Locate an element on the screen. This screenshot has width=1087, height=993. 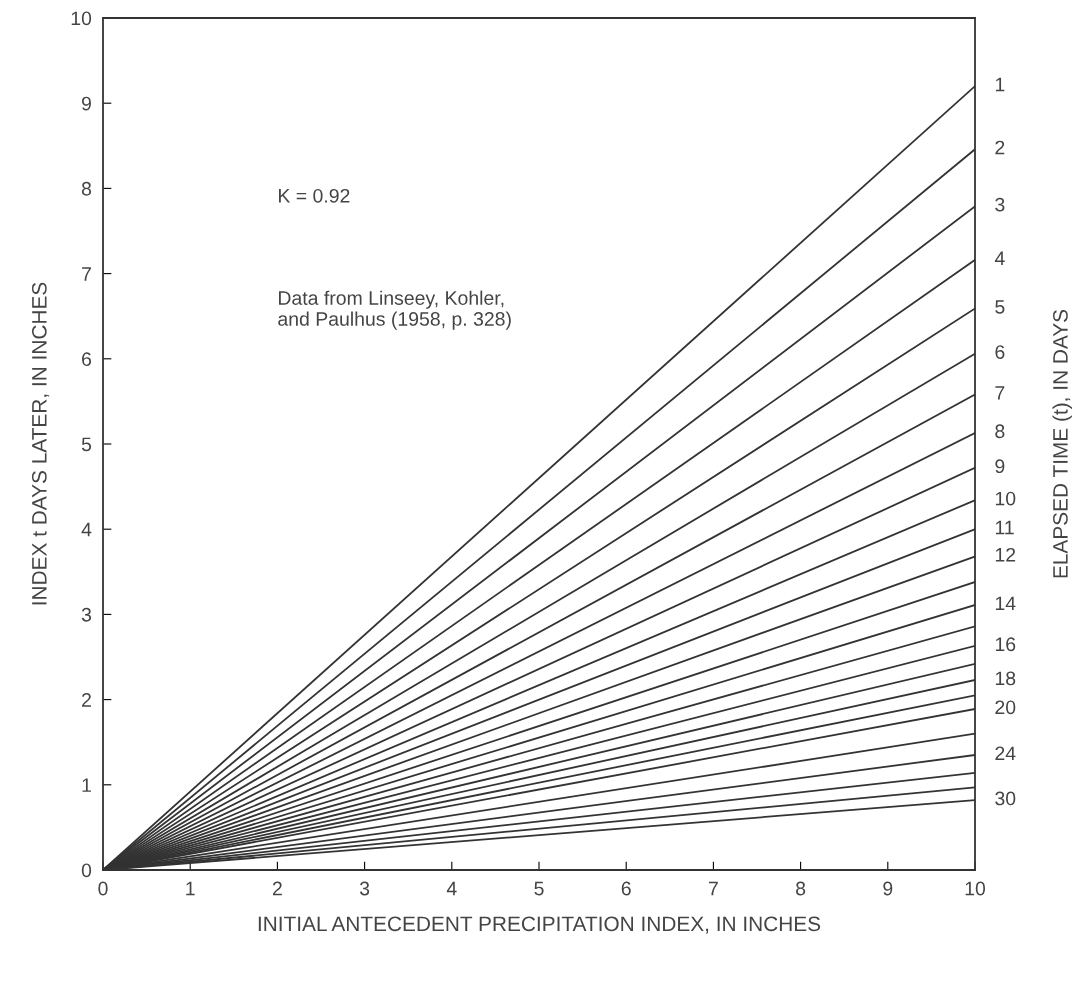
series-label: 2 is located at coordinates (1000, 147).